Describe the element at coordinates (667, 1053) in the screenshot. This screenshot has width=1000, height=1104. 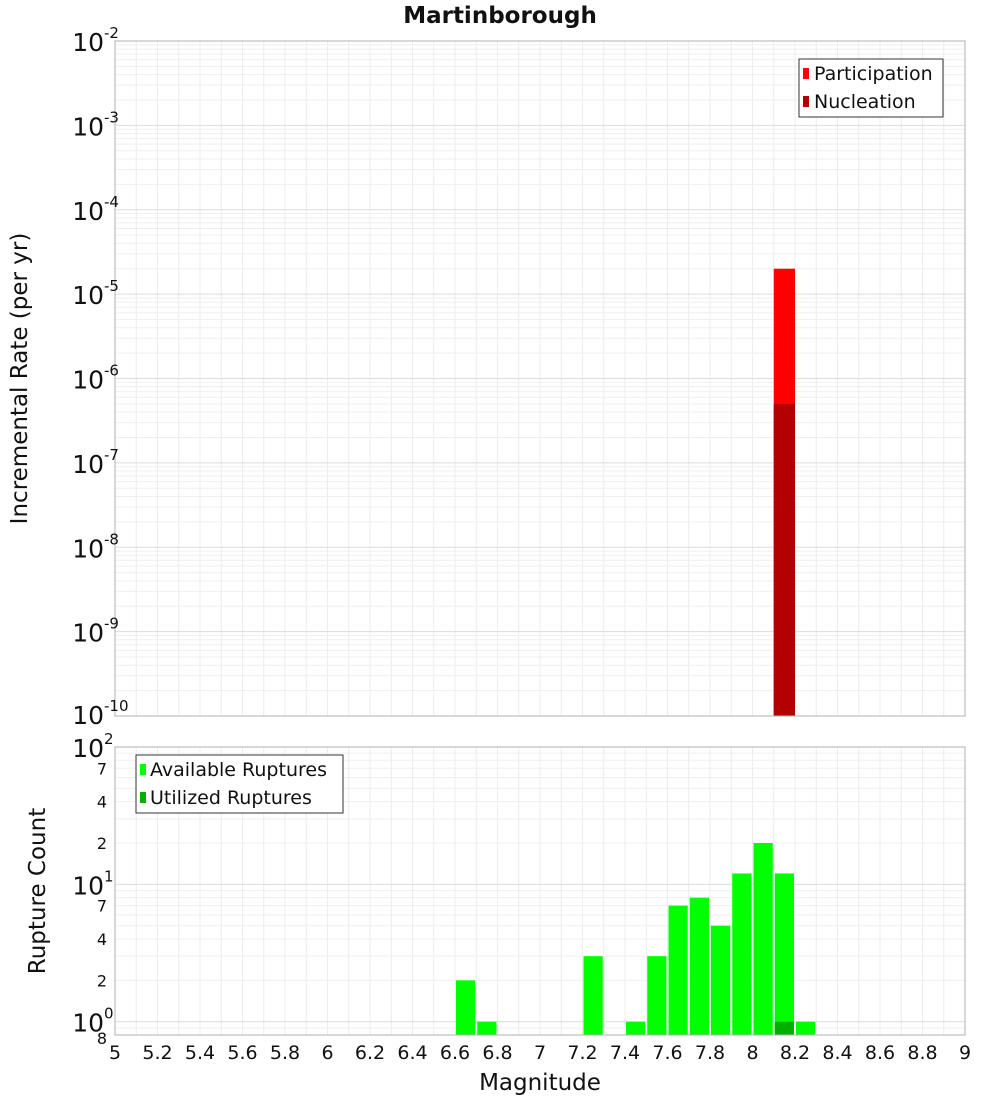
I see `x-tick-label: 7.6` at that location.